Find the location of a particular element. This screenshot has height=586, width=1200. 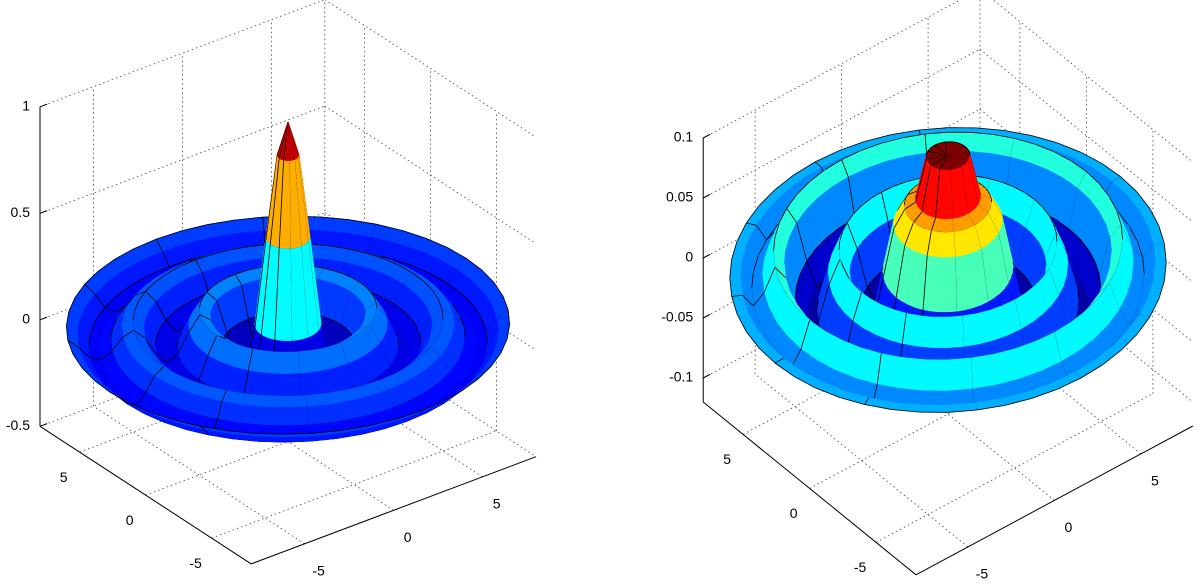

z-tick-label: 0 is located at coordinates (26, 319).